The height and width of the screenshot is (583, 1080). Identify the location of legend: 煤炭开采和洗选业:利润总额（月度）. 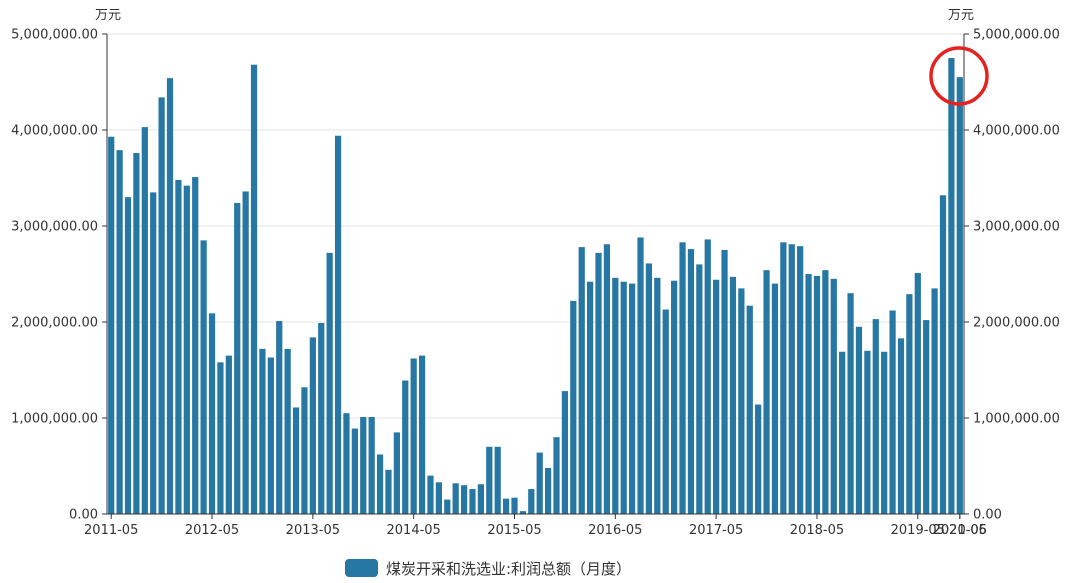
(488, 568).